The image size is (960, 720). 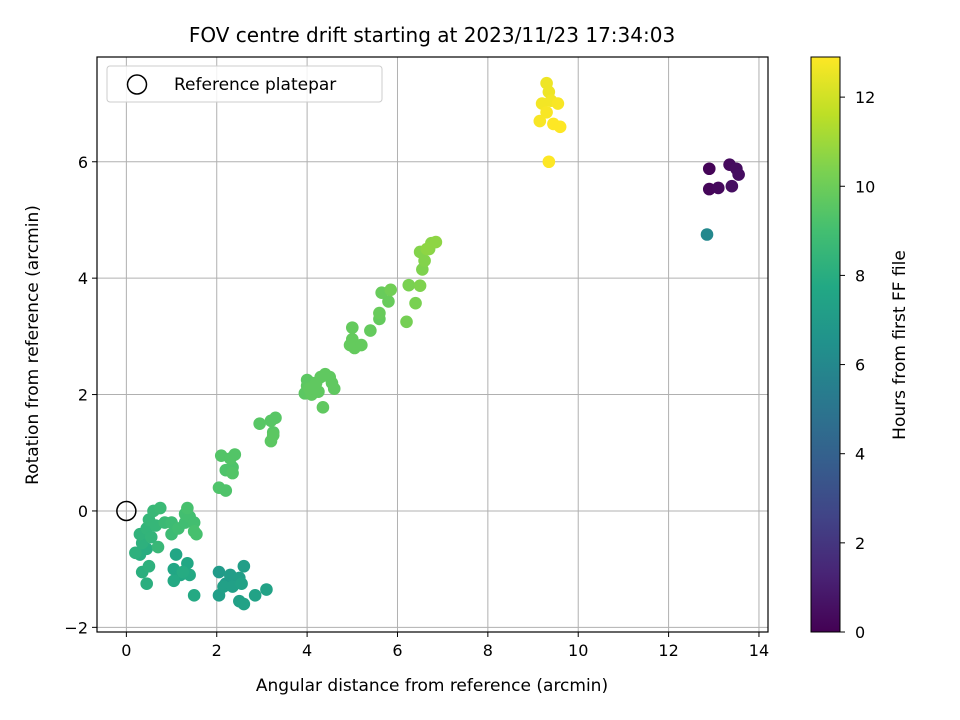 I want to click on x-tick-label: 10, so click(x=578, y=650).